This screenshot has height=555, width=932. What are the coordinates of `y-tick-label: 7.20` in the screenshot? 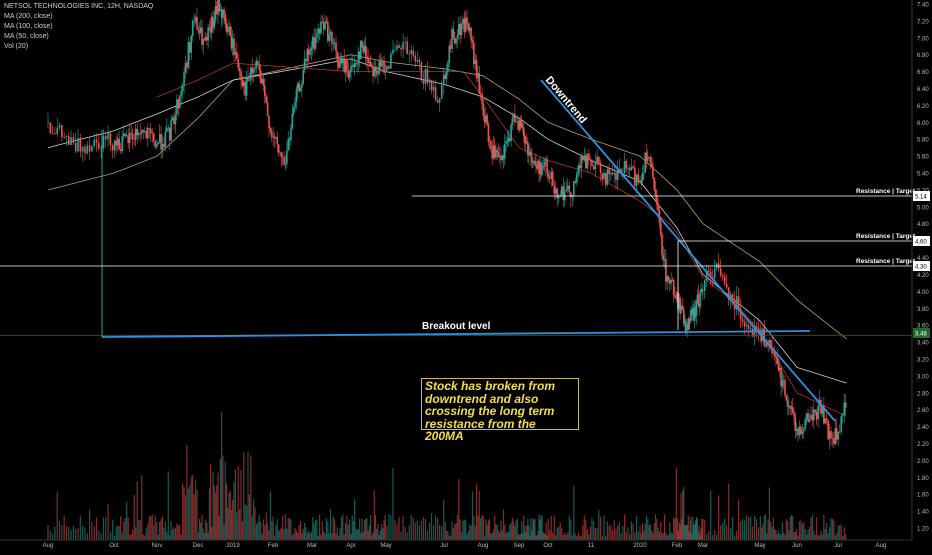 It's located at (923, 22).